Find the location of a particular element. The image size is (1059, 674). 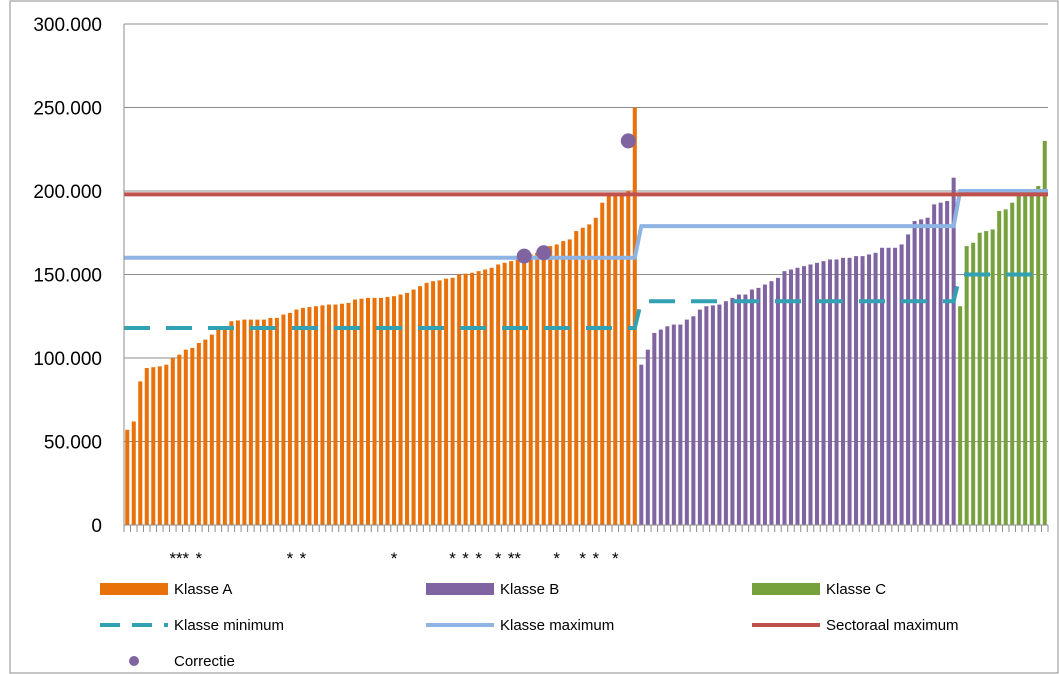

asterisk-markers: * * * * * * * * * * * * * * * * * is located at coordinates (393, 558).